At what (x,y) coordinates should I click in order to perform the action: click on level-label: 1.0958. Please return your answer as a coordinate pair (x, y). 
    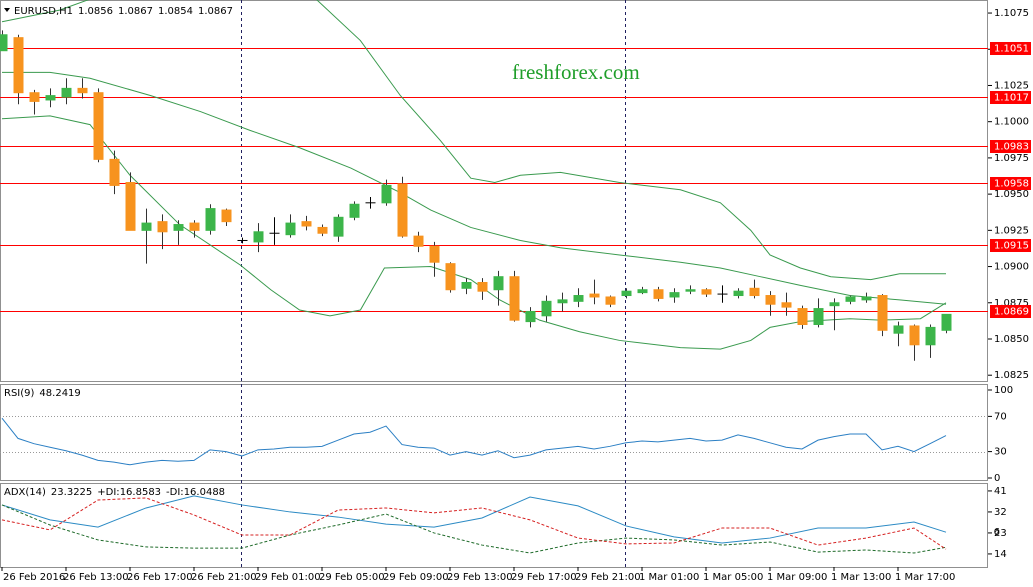
    Looking at the image, I should click on (1011, 184).